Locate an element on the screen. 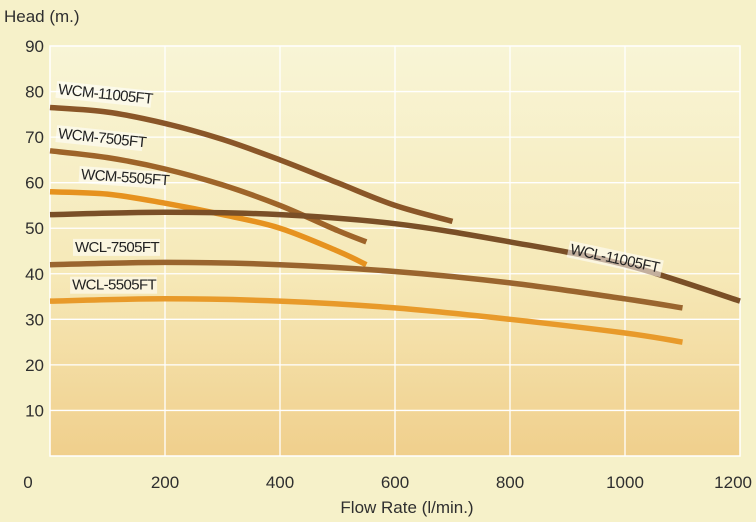 This screenshot has height=522, width=756. x-tick-label: 600 is located at coordinates (395, 482).